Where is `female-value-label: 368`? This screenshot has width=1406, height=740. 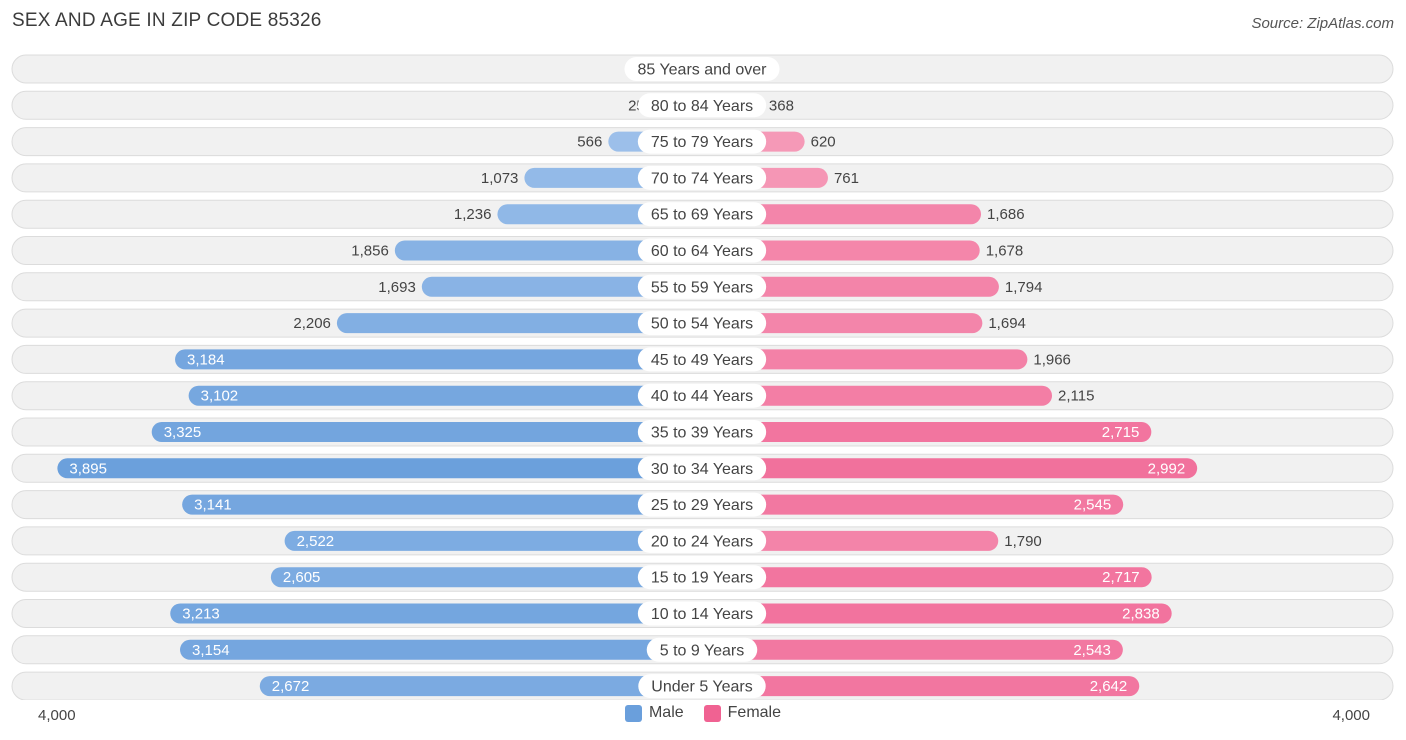
female-value-label: 368 is located at coordinates (781, 105).